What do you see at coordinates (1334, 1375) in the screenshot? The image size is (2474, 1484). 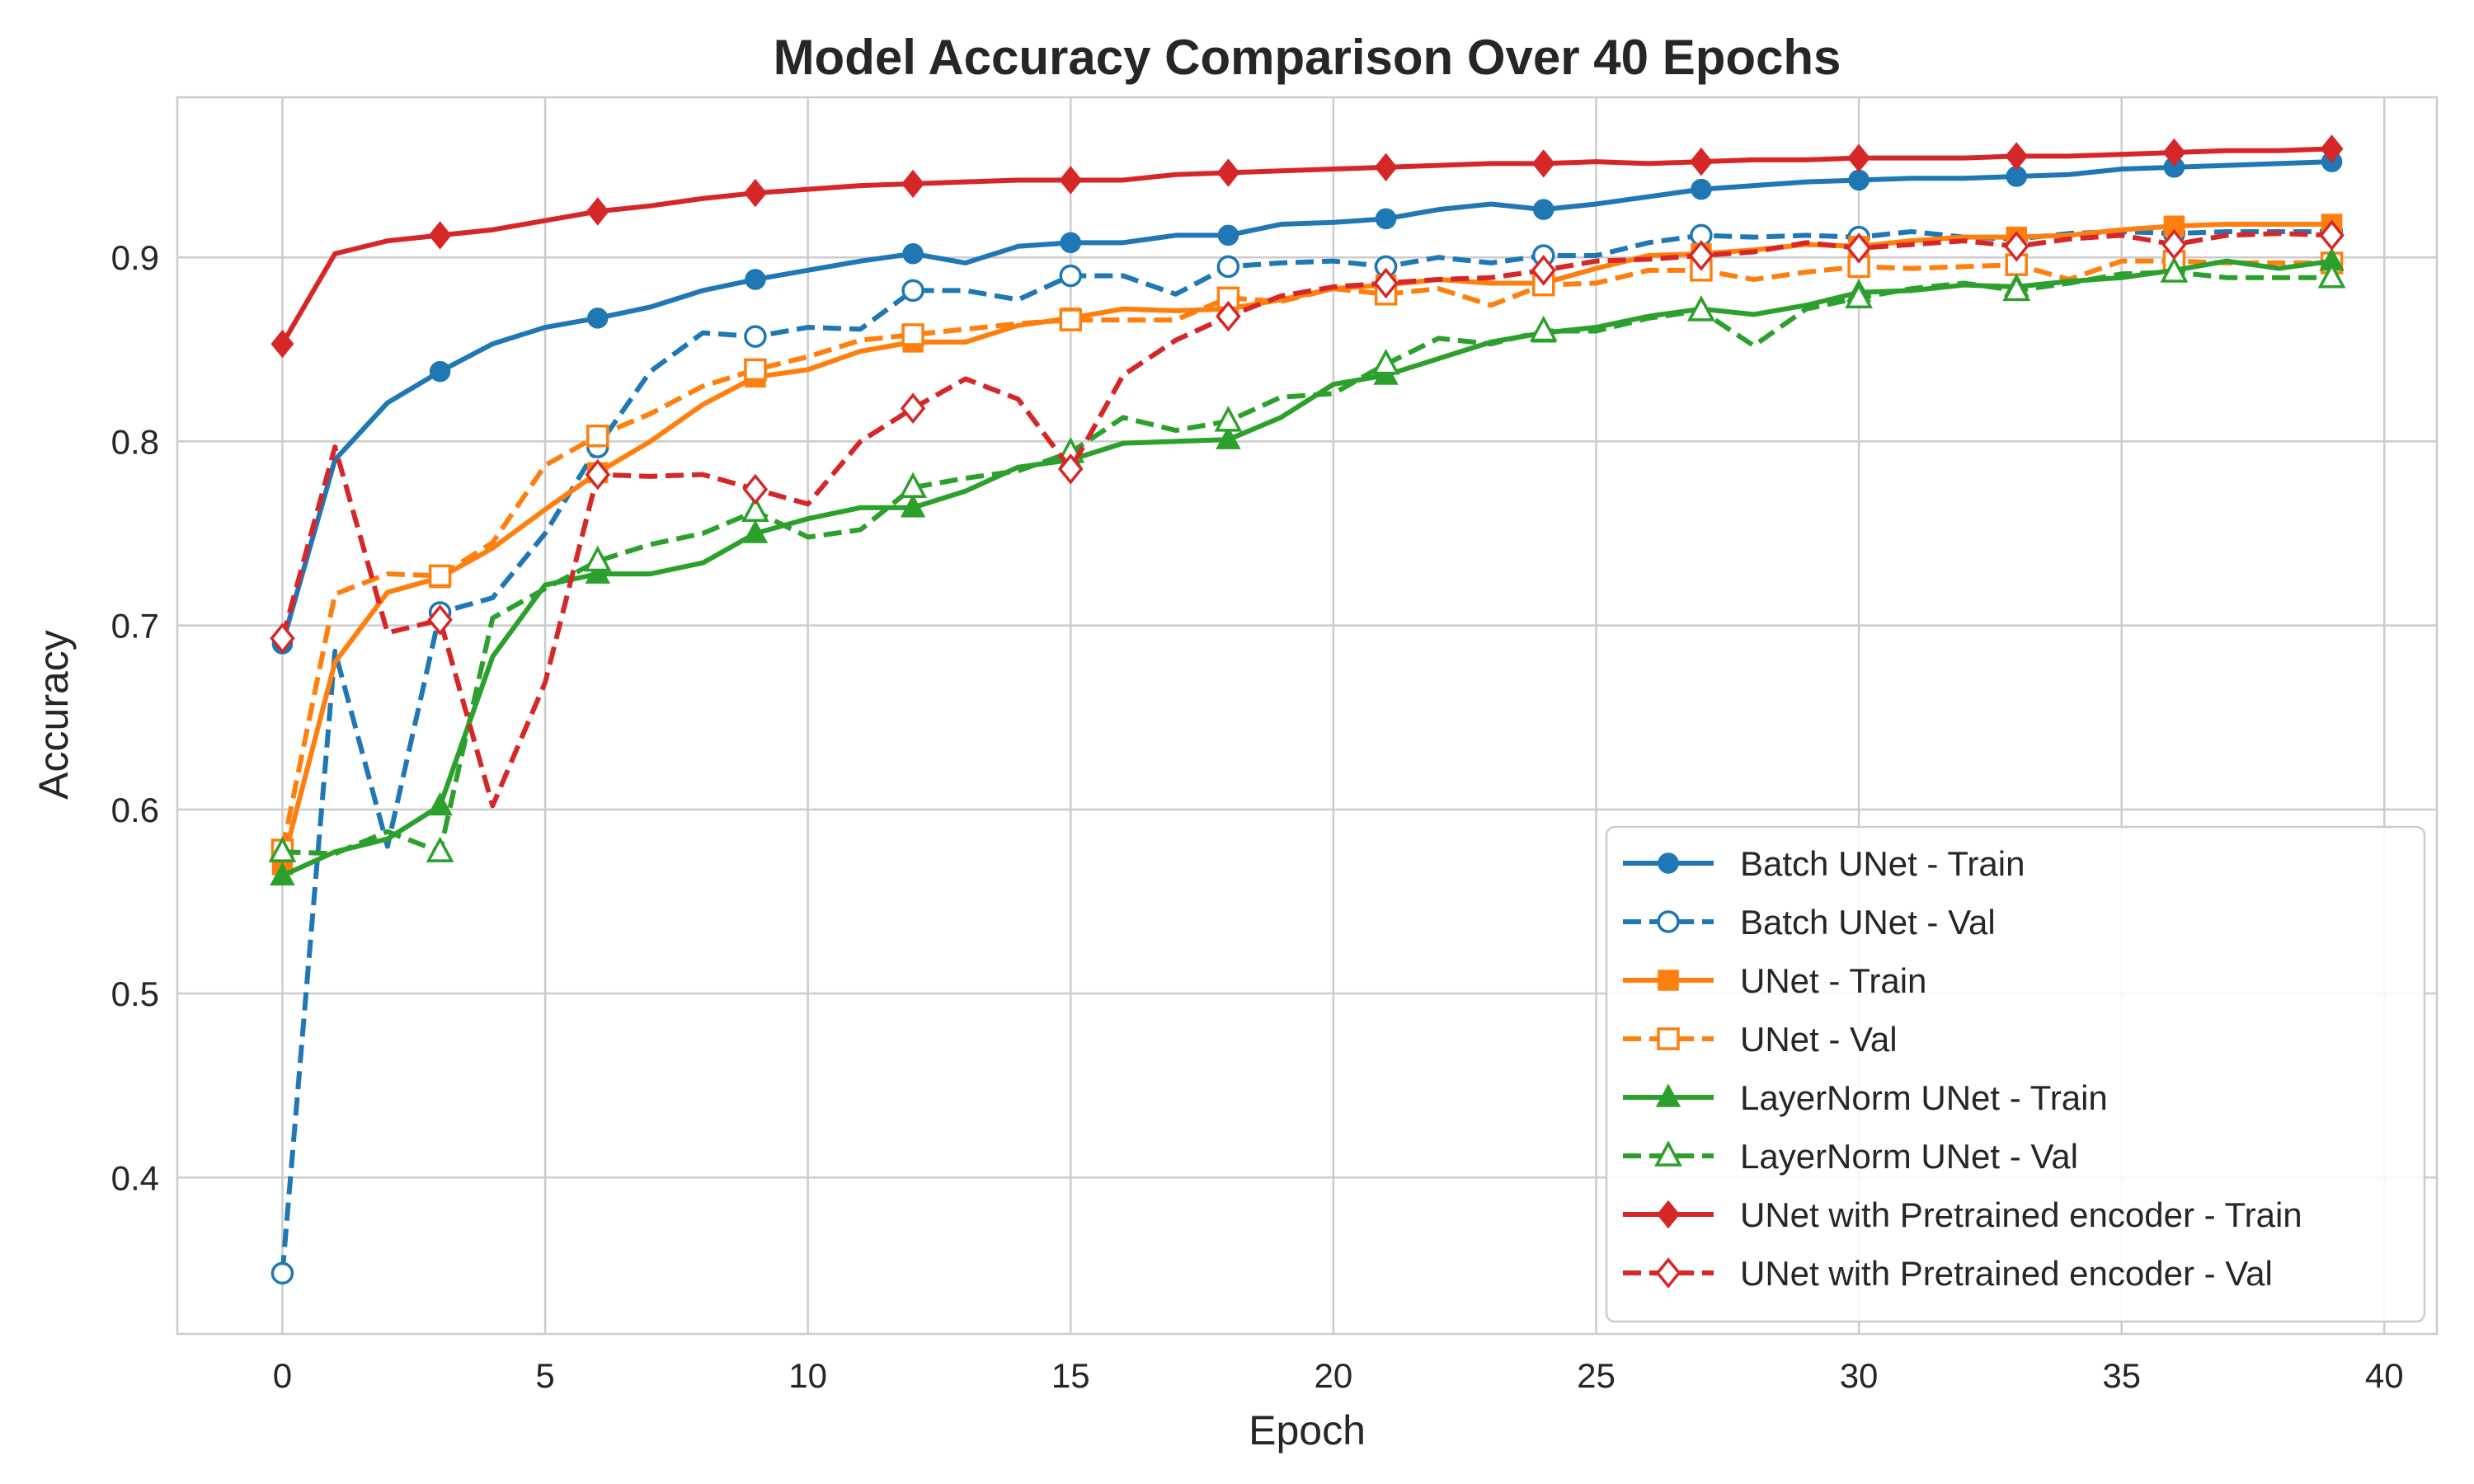 I see `x-tick-label: 20` at bounding box center [1334, 1375].